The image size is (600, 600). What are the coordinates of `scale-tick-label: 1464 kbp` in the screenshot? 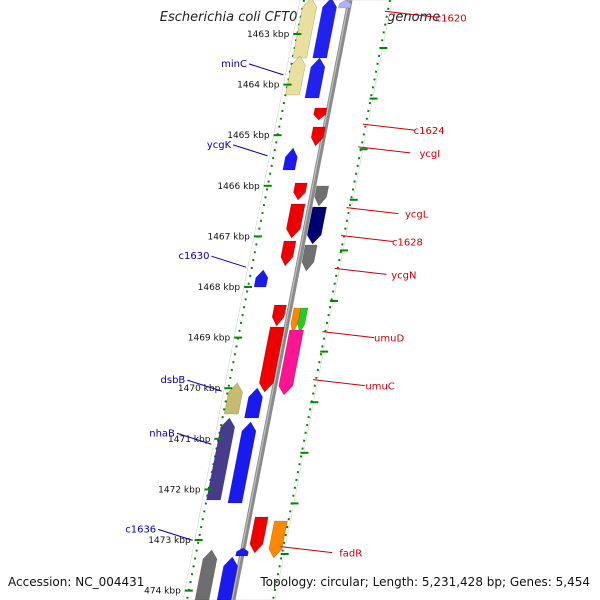 It's located at (258, 86).